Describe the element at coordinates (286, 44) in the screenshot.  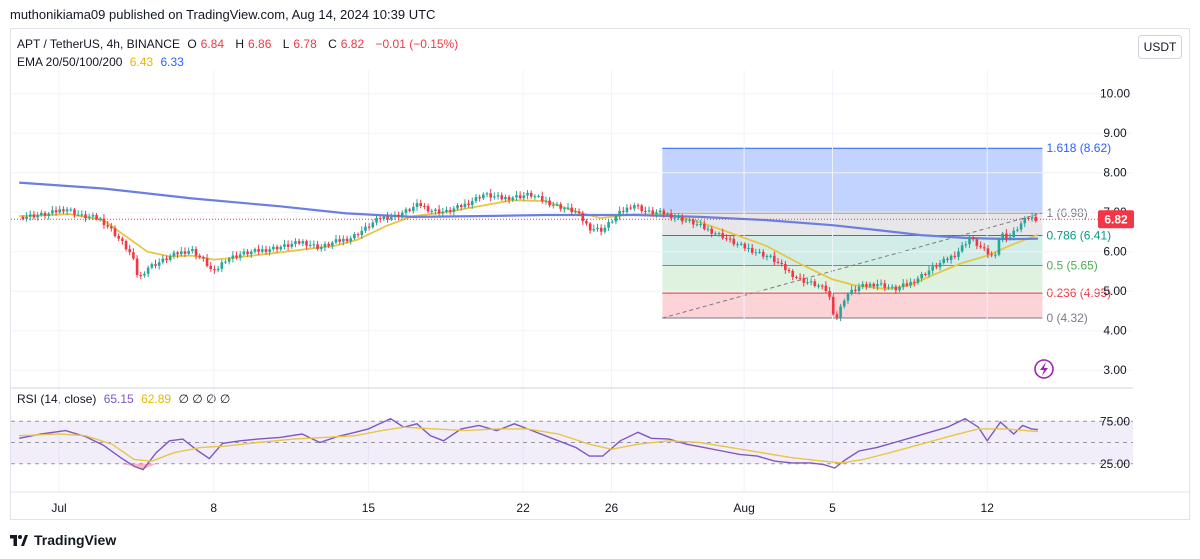
I see `low-label: L` at that location.